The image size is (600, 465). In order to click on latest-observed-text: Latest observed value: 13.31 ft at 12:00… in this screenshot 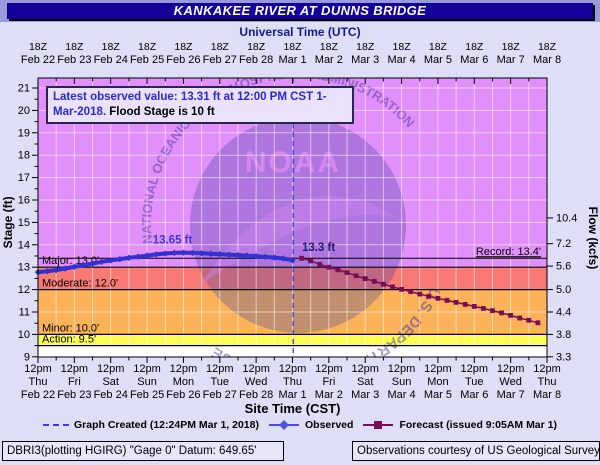, I will do `click(190, 104)`.